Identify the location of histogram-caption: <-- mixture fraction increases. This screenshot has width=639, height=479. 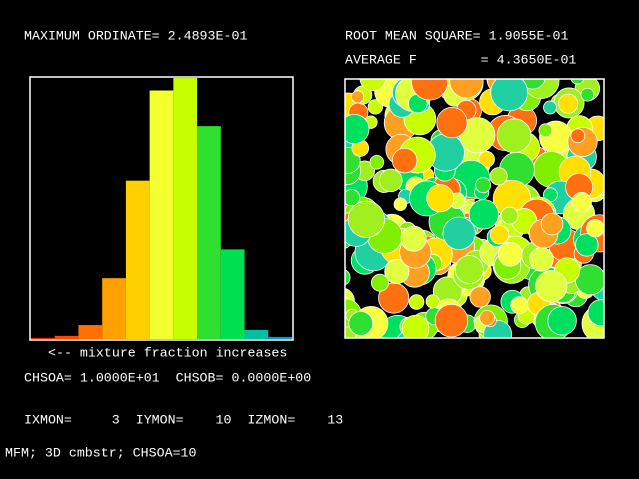
(167, 353).